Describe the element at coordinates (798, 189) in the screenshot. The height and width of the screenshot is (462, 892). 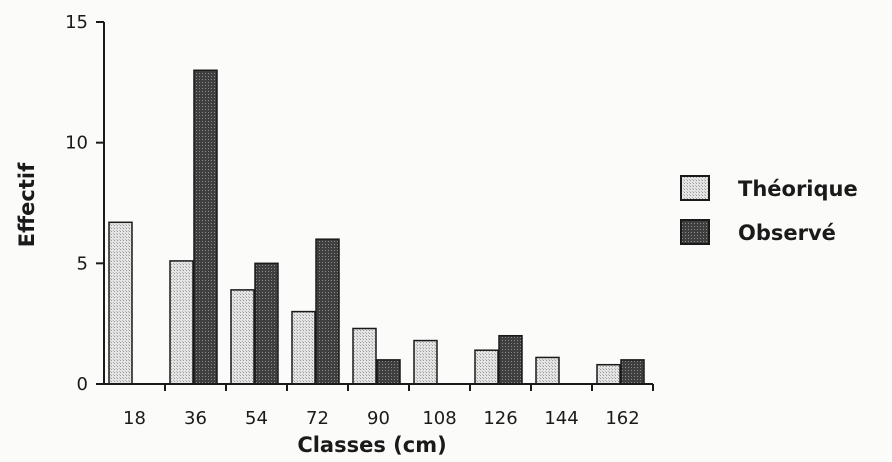
I see `legend-label: Théorique` at that location.